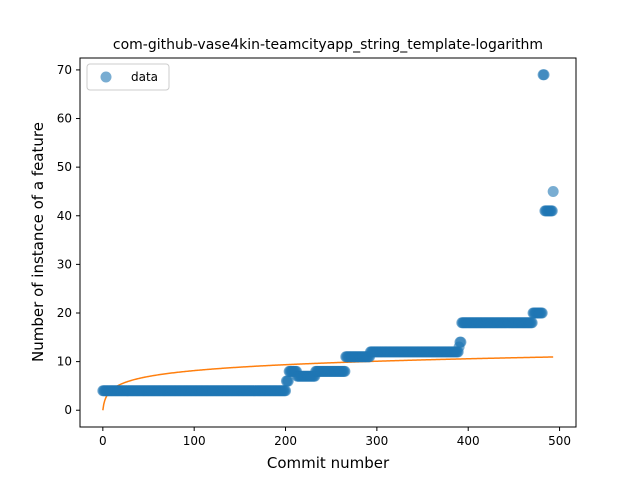  I want to click on y-axis: 0 10 20 30 40 50 60 70, so click(68, 240).